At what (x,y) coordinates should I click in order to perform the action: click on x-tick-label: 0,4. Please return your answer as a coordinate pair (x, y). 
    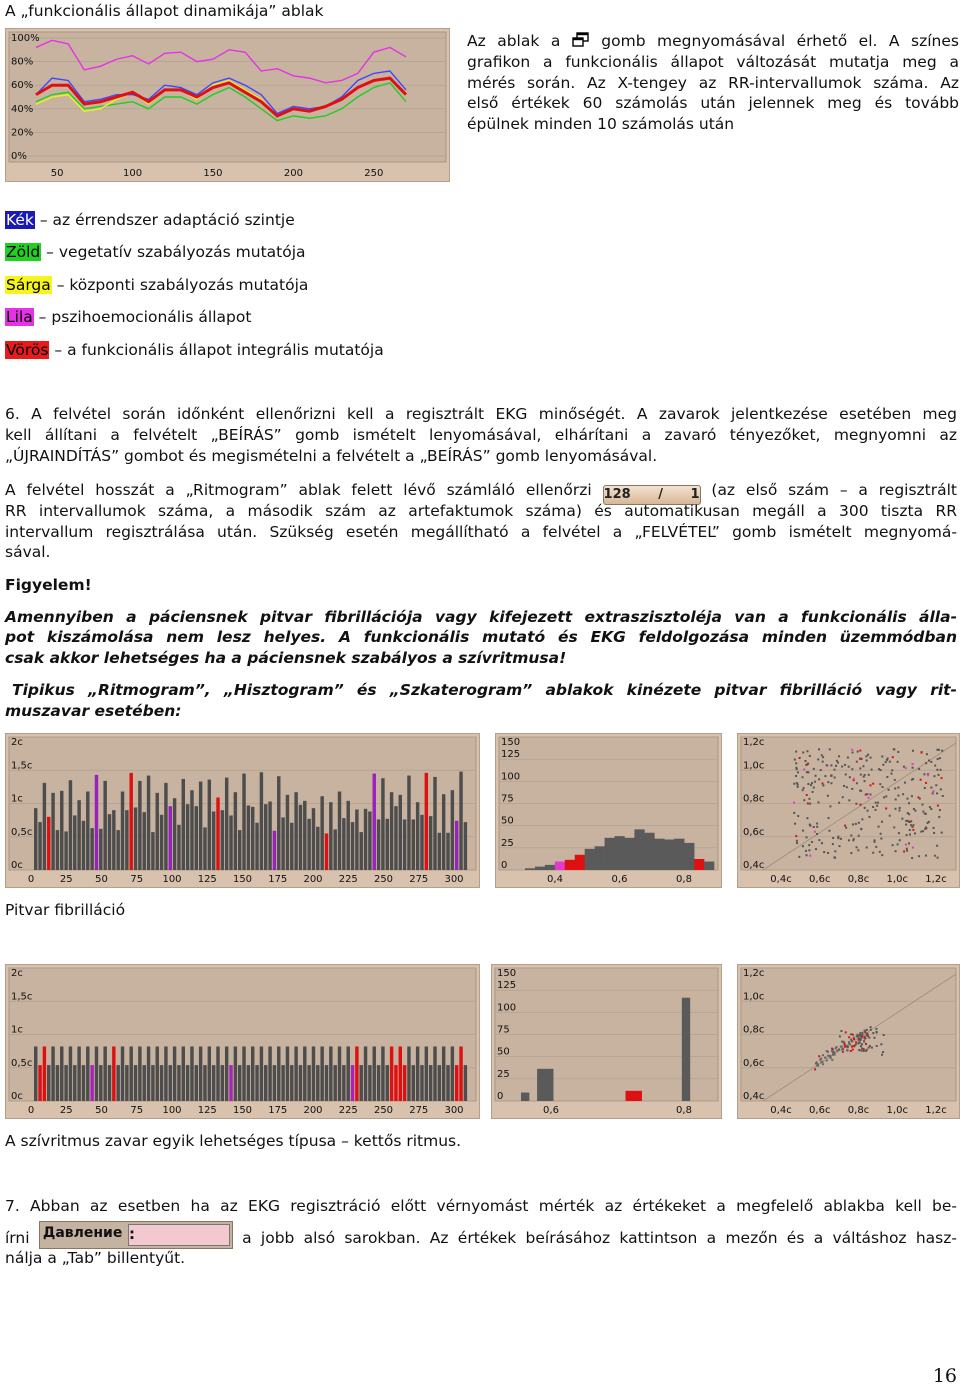
    Looking at the image, I should click on (555, 879).